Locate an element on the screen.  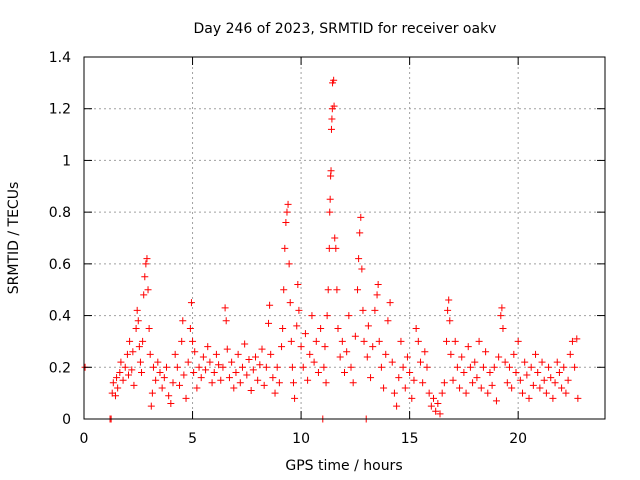
x-tick-label: 5 is located at coordinates (192, 439).